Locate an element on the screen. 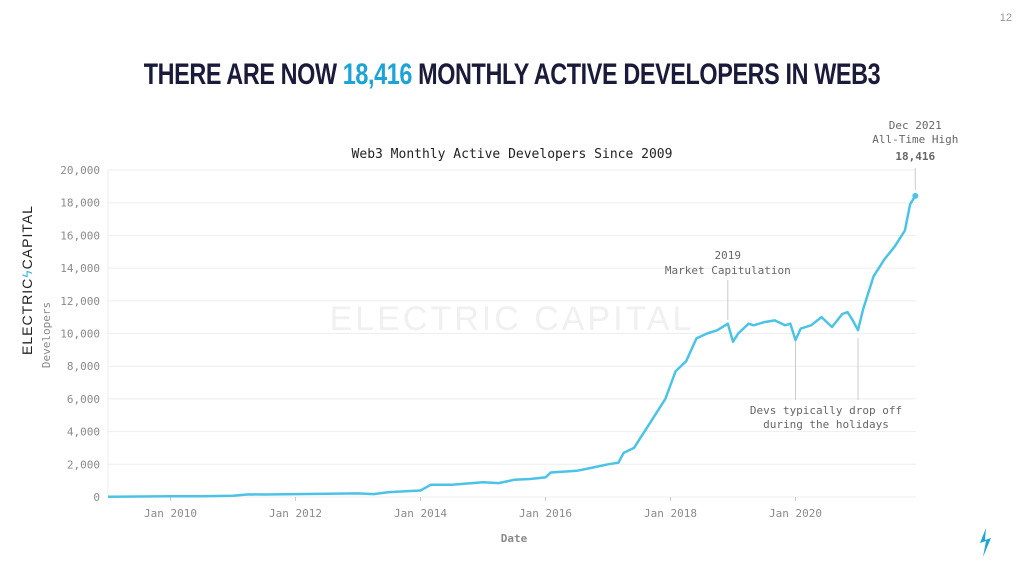  y-tick-label: 2,000 is located at coordinates (83, 464).